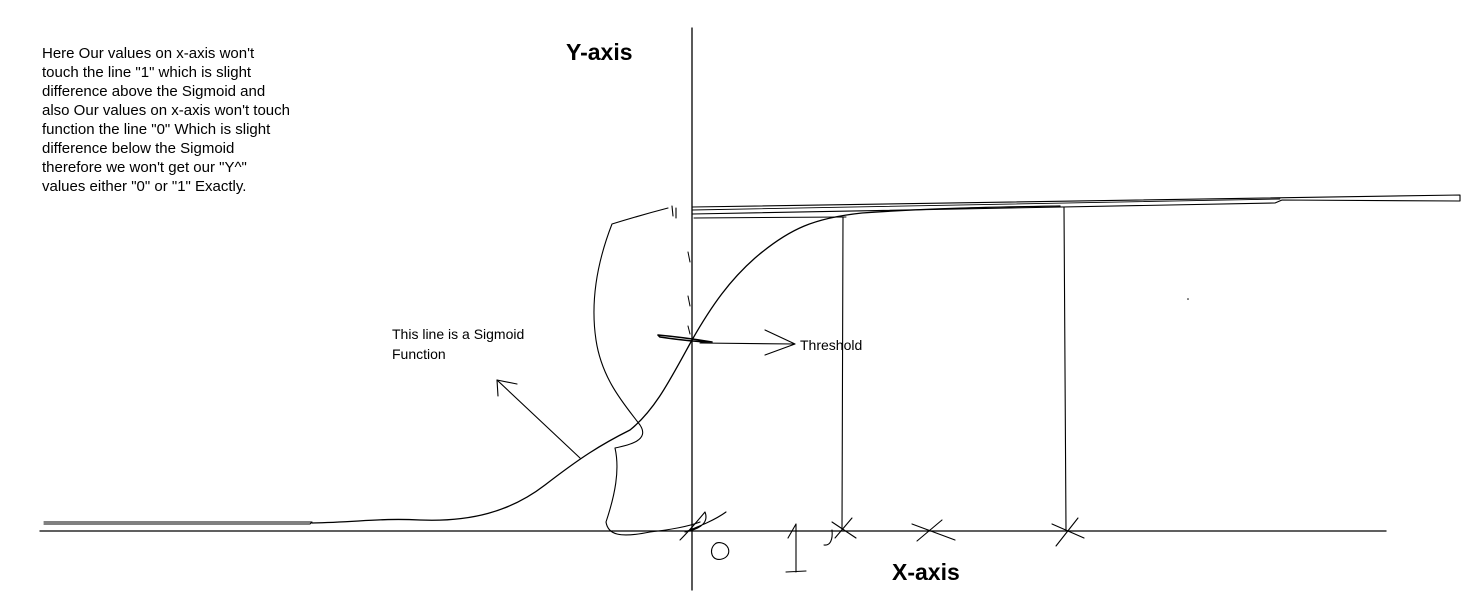  What do you see at coordinates (770, 217) in the screenshot?
I see `upper-limit-tick` at bounding box center [770, 217].